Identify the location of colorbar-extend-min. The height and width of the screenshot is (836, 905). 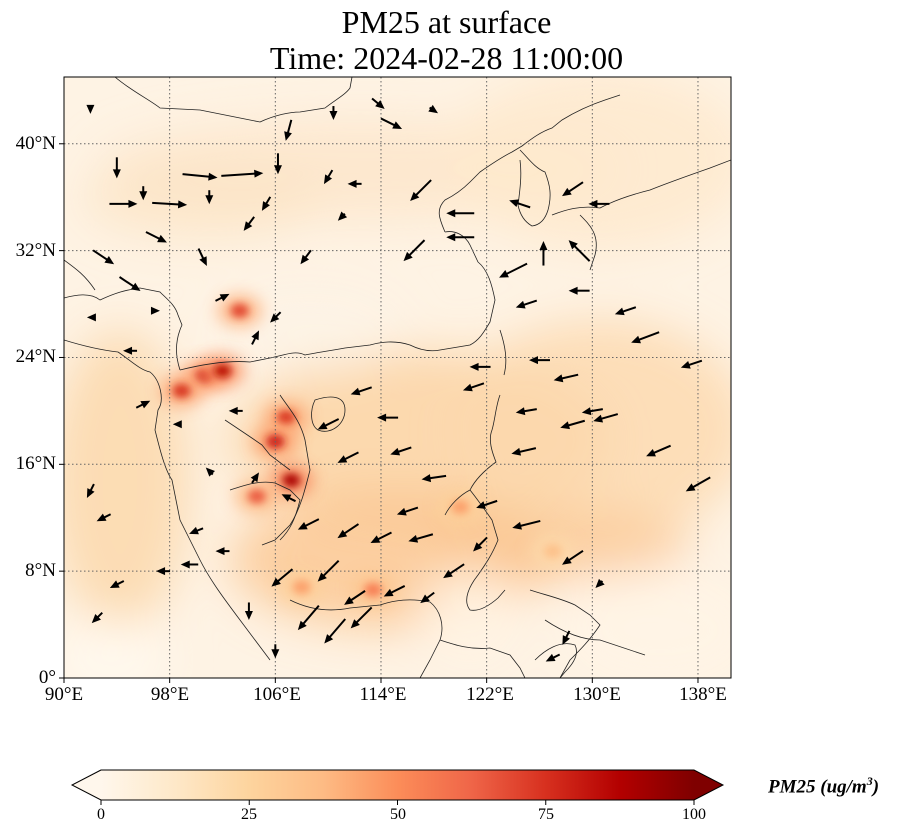
(86, 785).